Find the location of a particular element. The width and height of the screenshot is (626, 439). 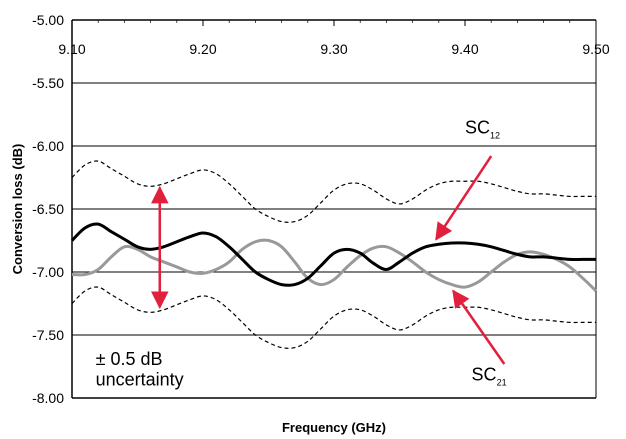

y-tick-label: -6.00 is located at coordinates (48, 146).